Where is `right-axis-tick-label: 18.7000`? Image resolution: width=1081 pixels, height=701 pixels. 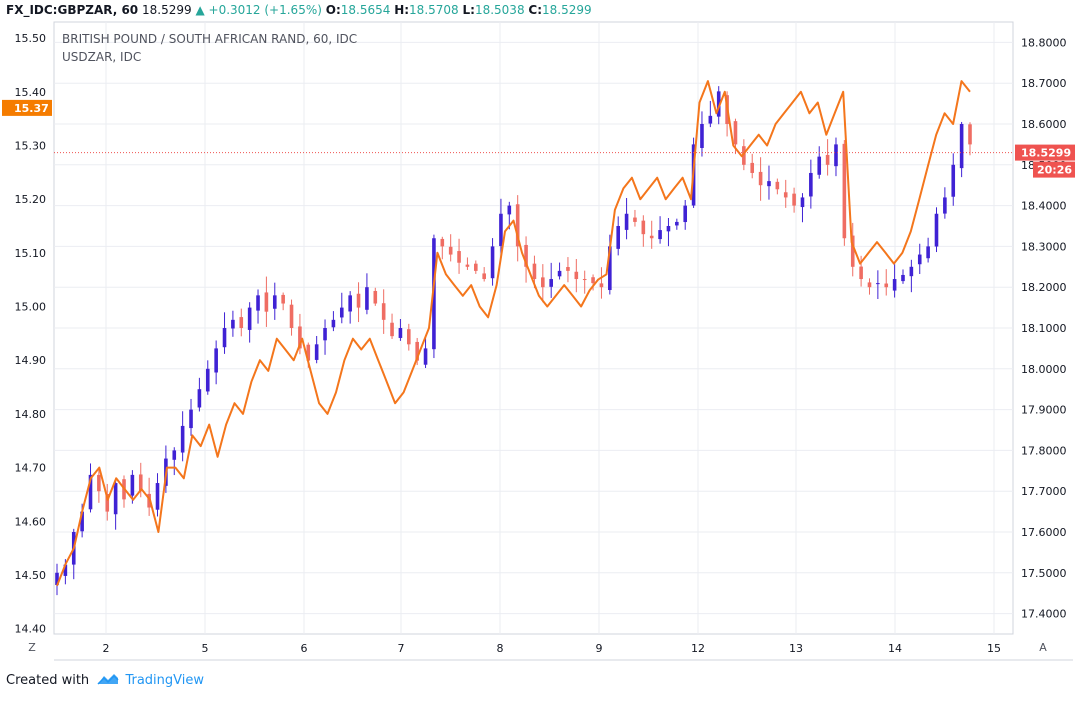
right-axis-tick-label: 18.7000 is located at coordinates (1044, 83).